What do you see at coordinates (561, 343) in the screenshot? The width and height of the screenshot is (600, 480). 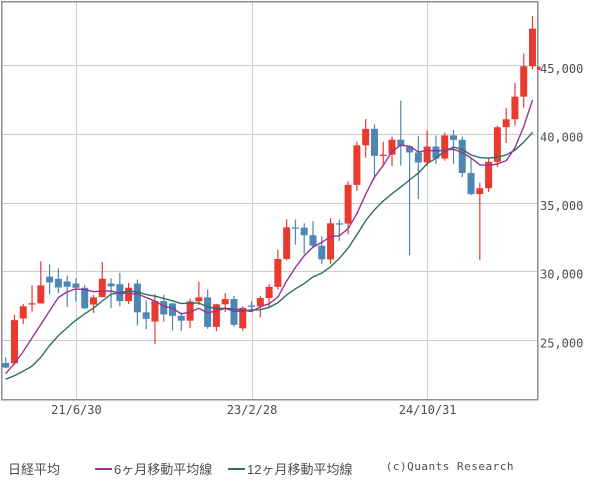 I see `y-tick-label: 25,000` at bounding box center [561, 343].